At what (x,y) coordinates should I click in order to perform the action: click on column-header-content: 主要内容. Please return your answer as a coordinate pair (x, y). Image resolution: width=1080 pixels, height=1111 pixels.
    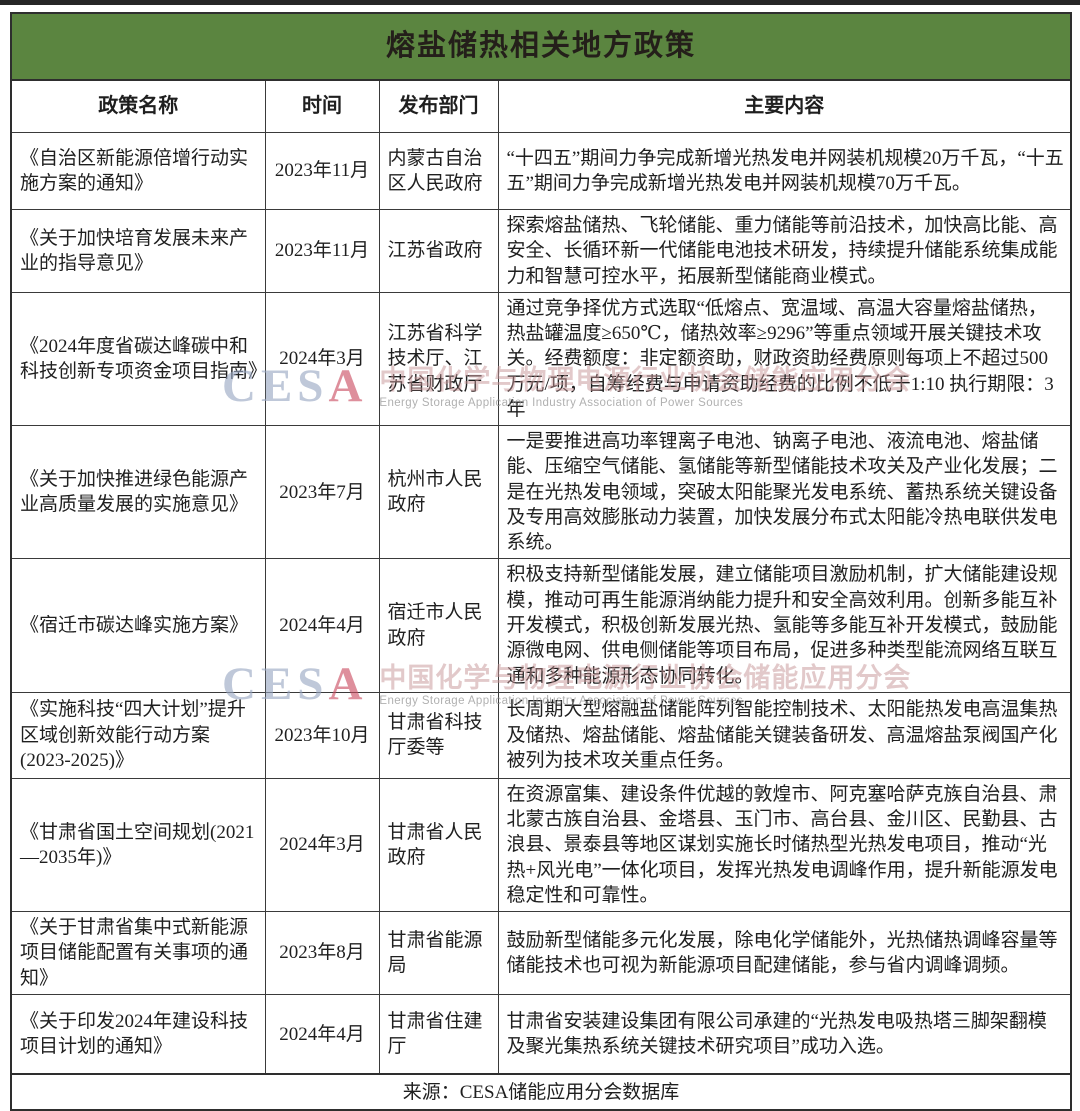
    Looking at the image, I should click on (784, 106).